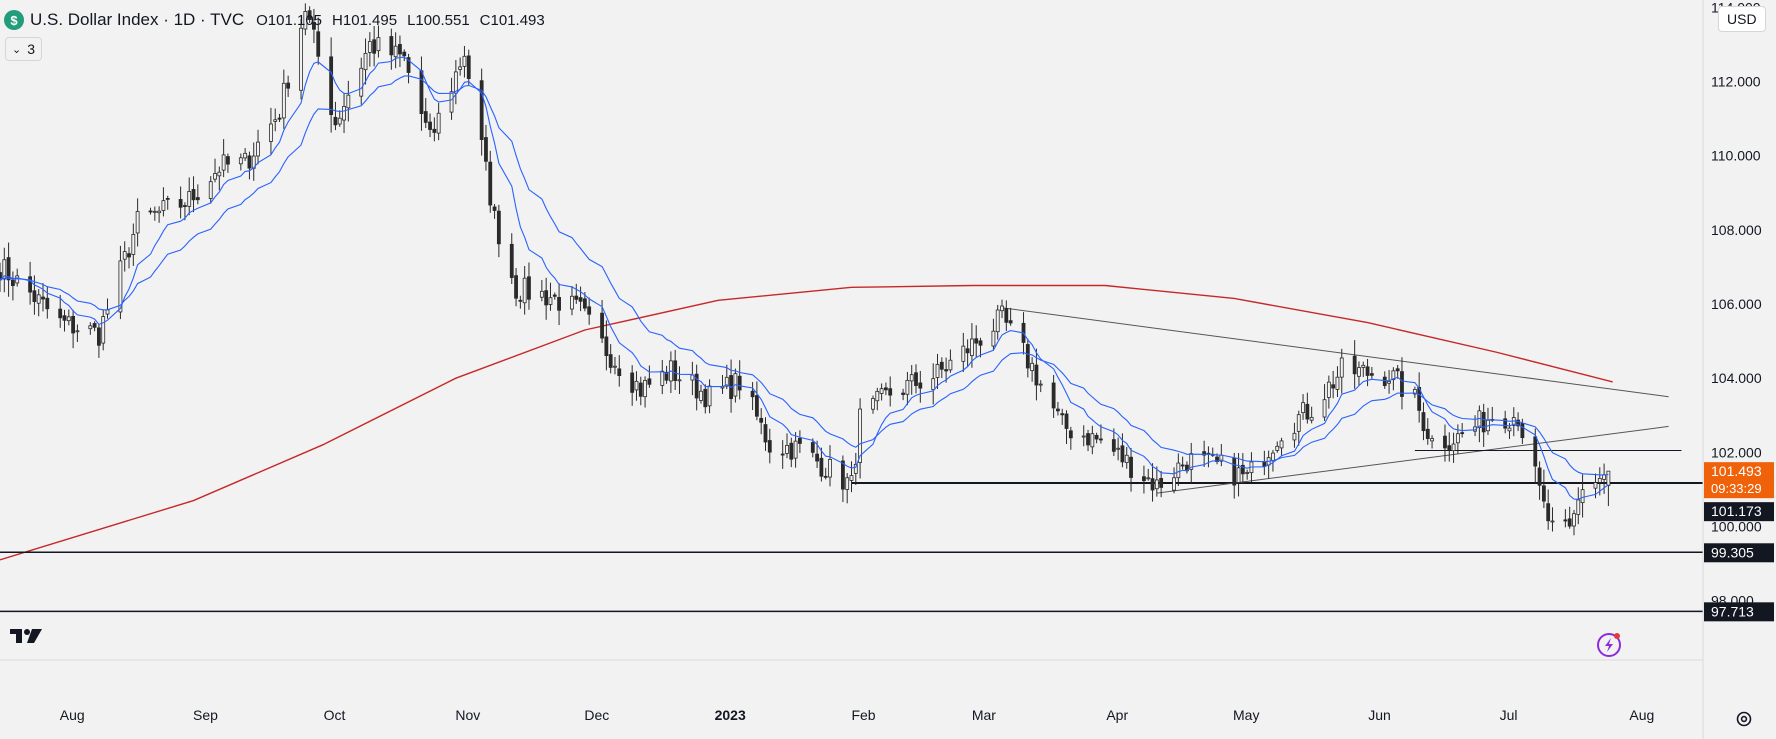  What do you see at coordinates (1412, 459) in the screenshot?
I see `trend-line` at bounding box center [1412, 459].